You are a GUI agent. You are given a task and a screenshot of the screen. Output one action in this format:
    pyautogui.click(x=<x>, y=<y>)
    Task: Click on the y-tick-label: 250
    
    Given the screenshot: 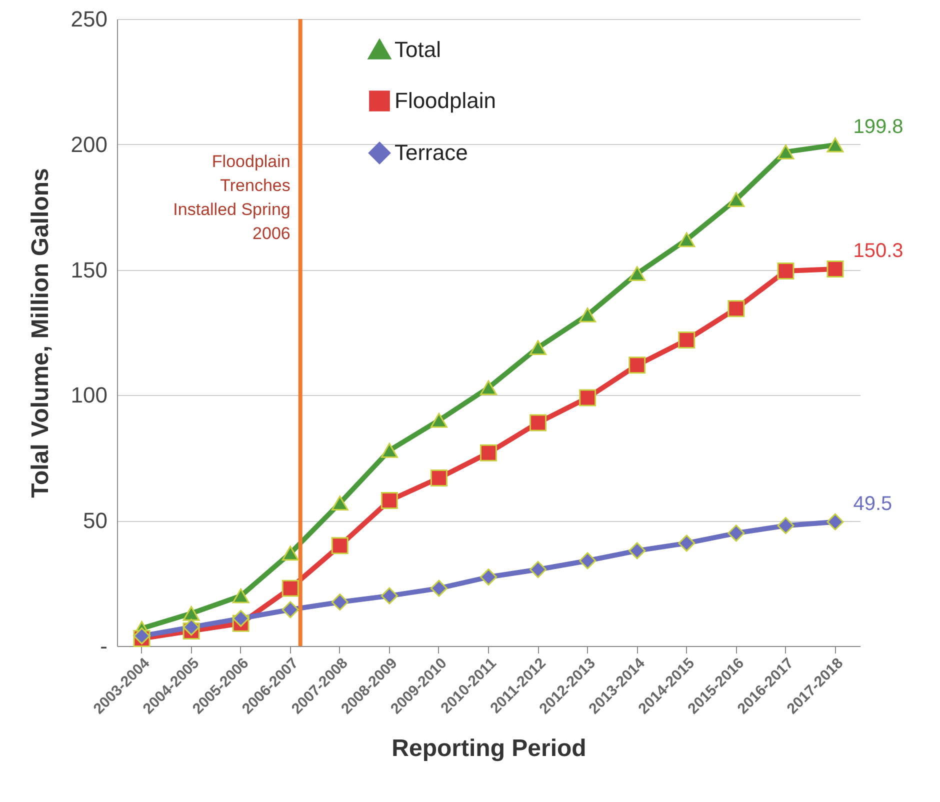 What is the action you would take?
    pyautogui.click(x=89, y=19)
    